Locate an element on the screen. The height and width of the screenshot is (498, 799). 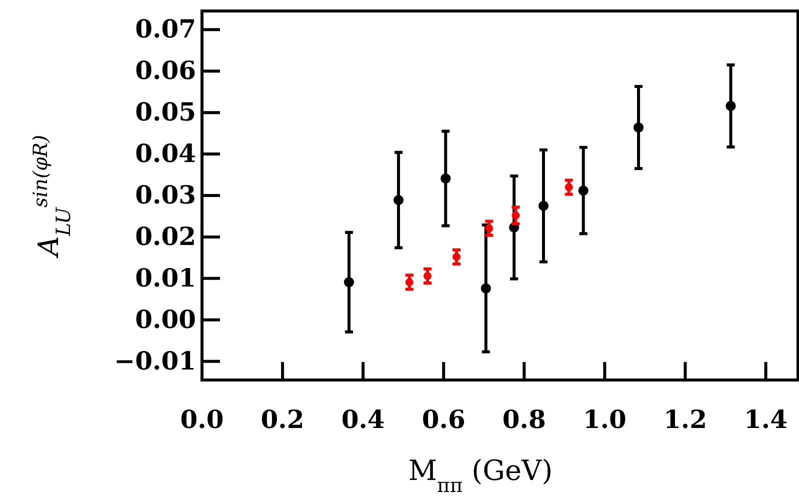
x-tick-label: 0.6 is located at coordinates (444, 419).